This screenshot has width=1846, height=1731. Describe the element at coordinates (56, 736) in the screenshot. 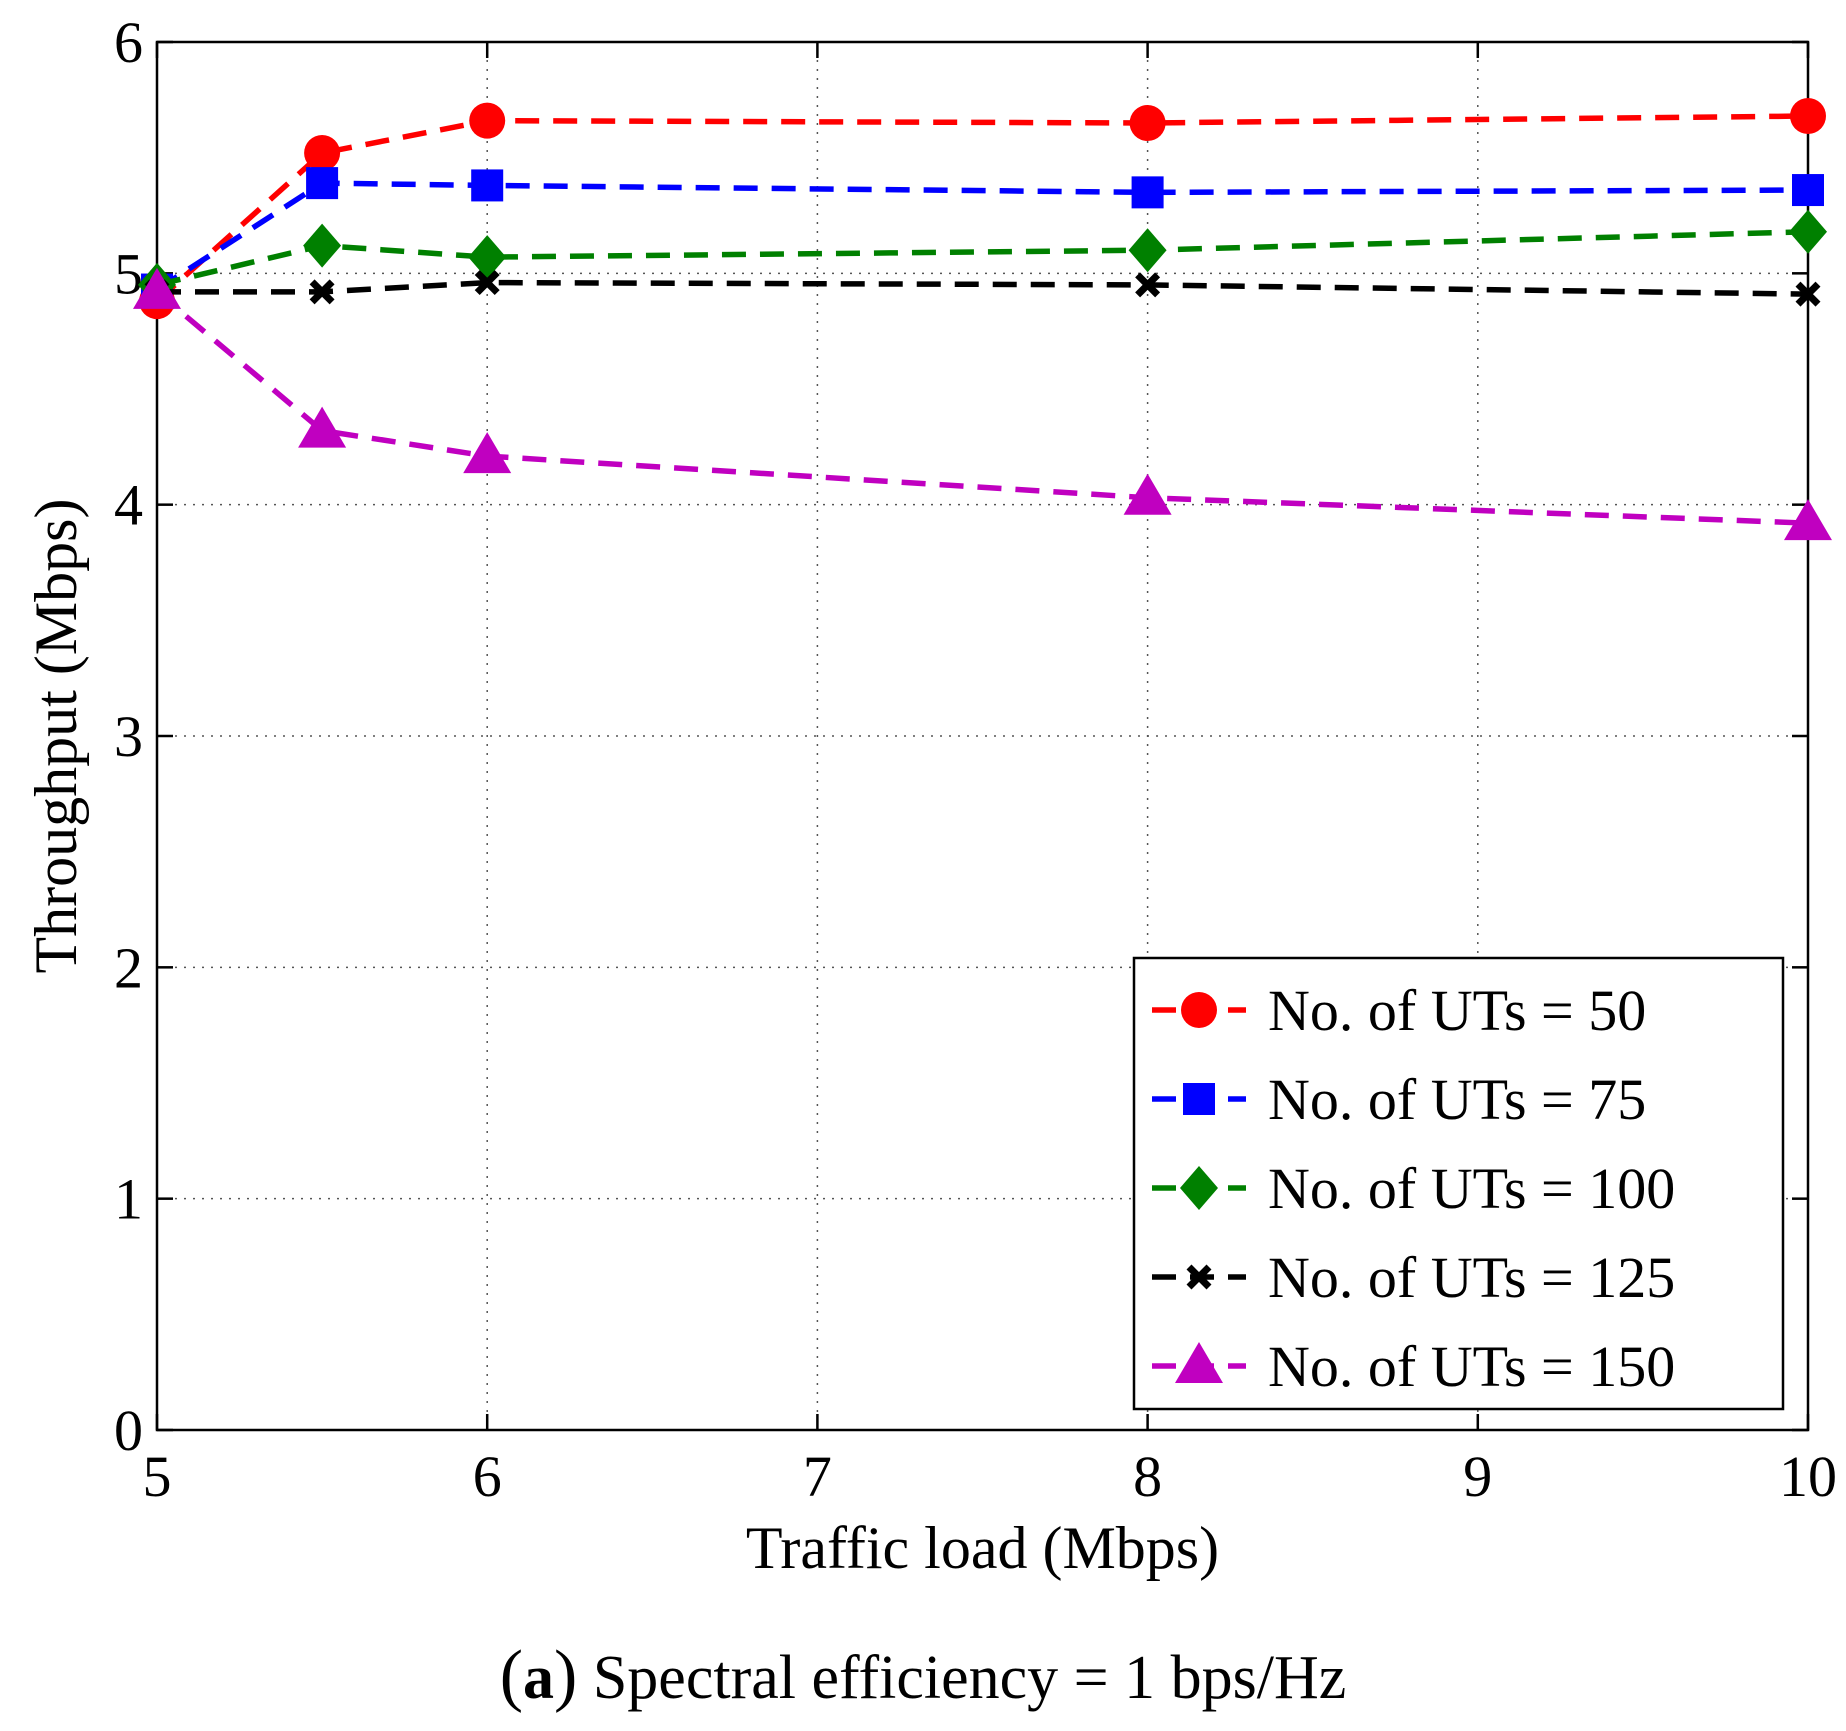

I see `y-axis-label: Throughput (Mbps)` at that location.